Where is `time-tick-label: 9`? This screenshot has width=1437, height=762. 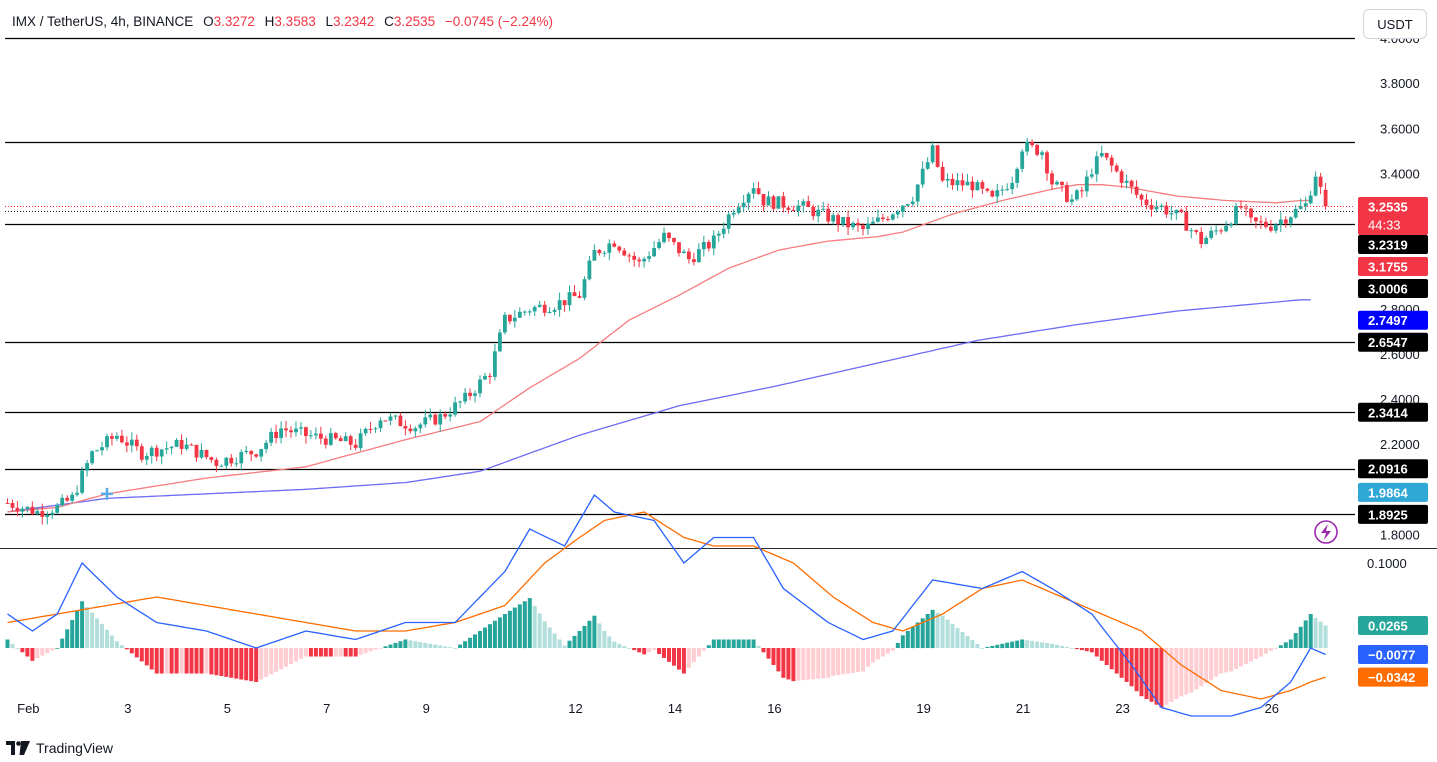 time-tick-label: 9 is located at coordinates (426, 708).